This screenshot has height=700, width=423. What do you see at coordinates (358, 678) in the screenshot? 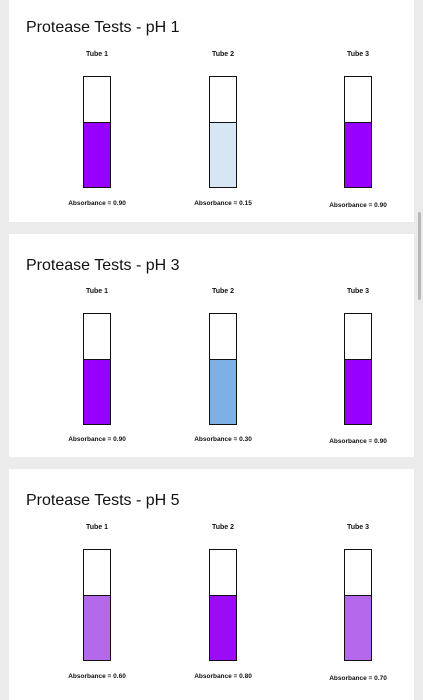
I see `tube-3-absorbance: Absorbance = 0.70` at bounding box center [358, 678].